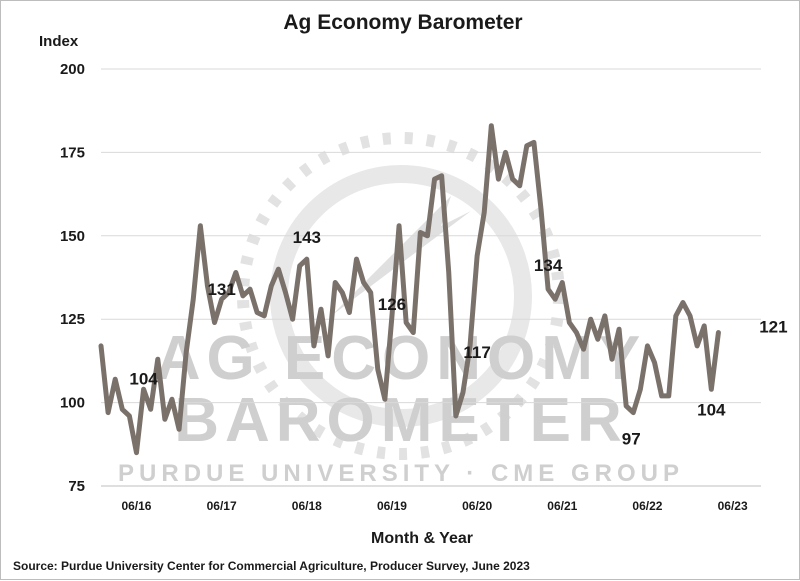  What do you see at coordinates (562, 506) in the screenshot?
I see `x-tick-5: 06/21` at bounding box center [562, 506].